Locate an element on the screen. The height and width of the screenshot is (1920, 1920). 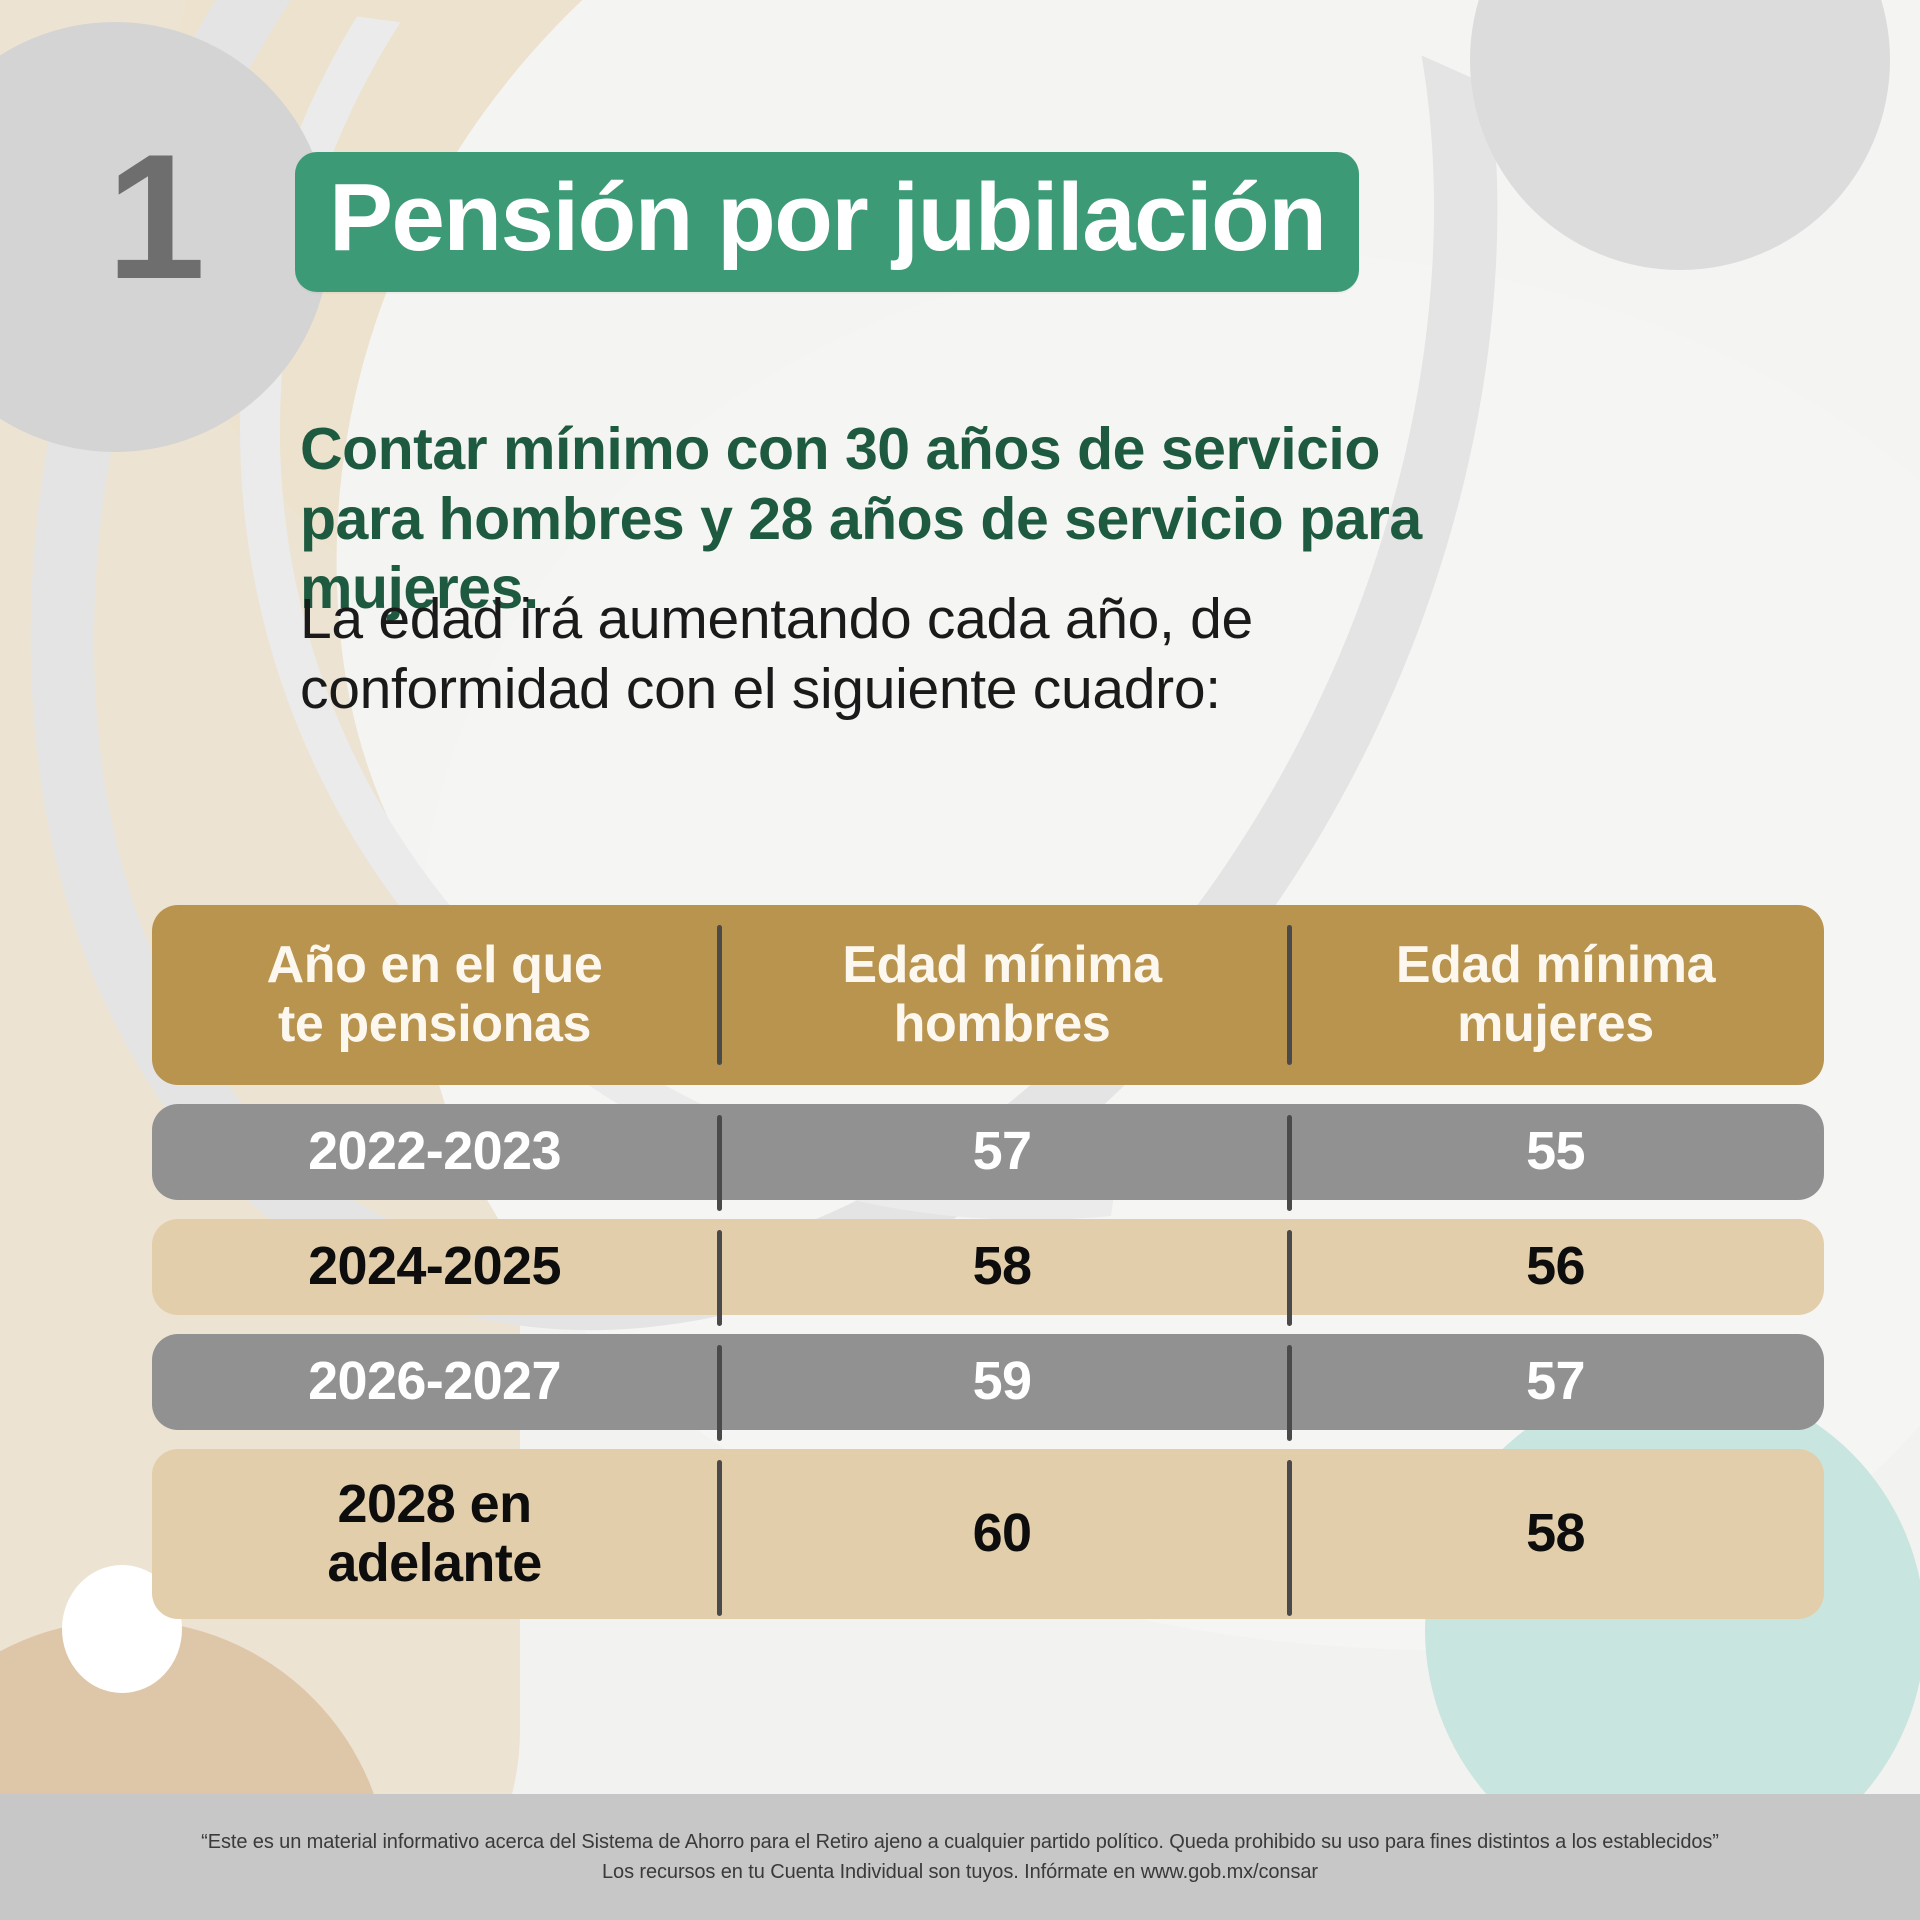
cell-women: 58 is located at coordinates (1555, 1533).